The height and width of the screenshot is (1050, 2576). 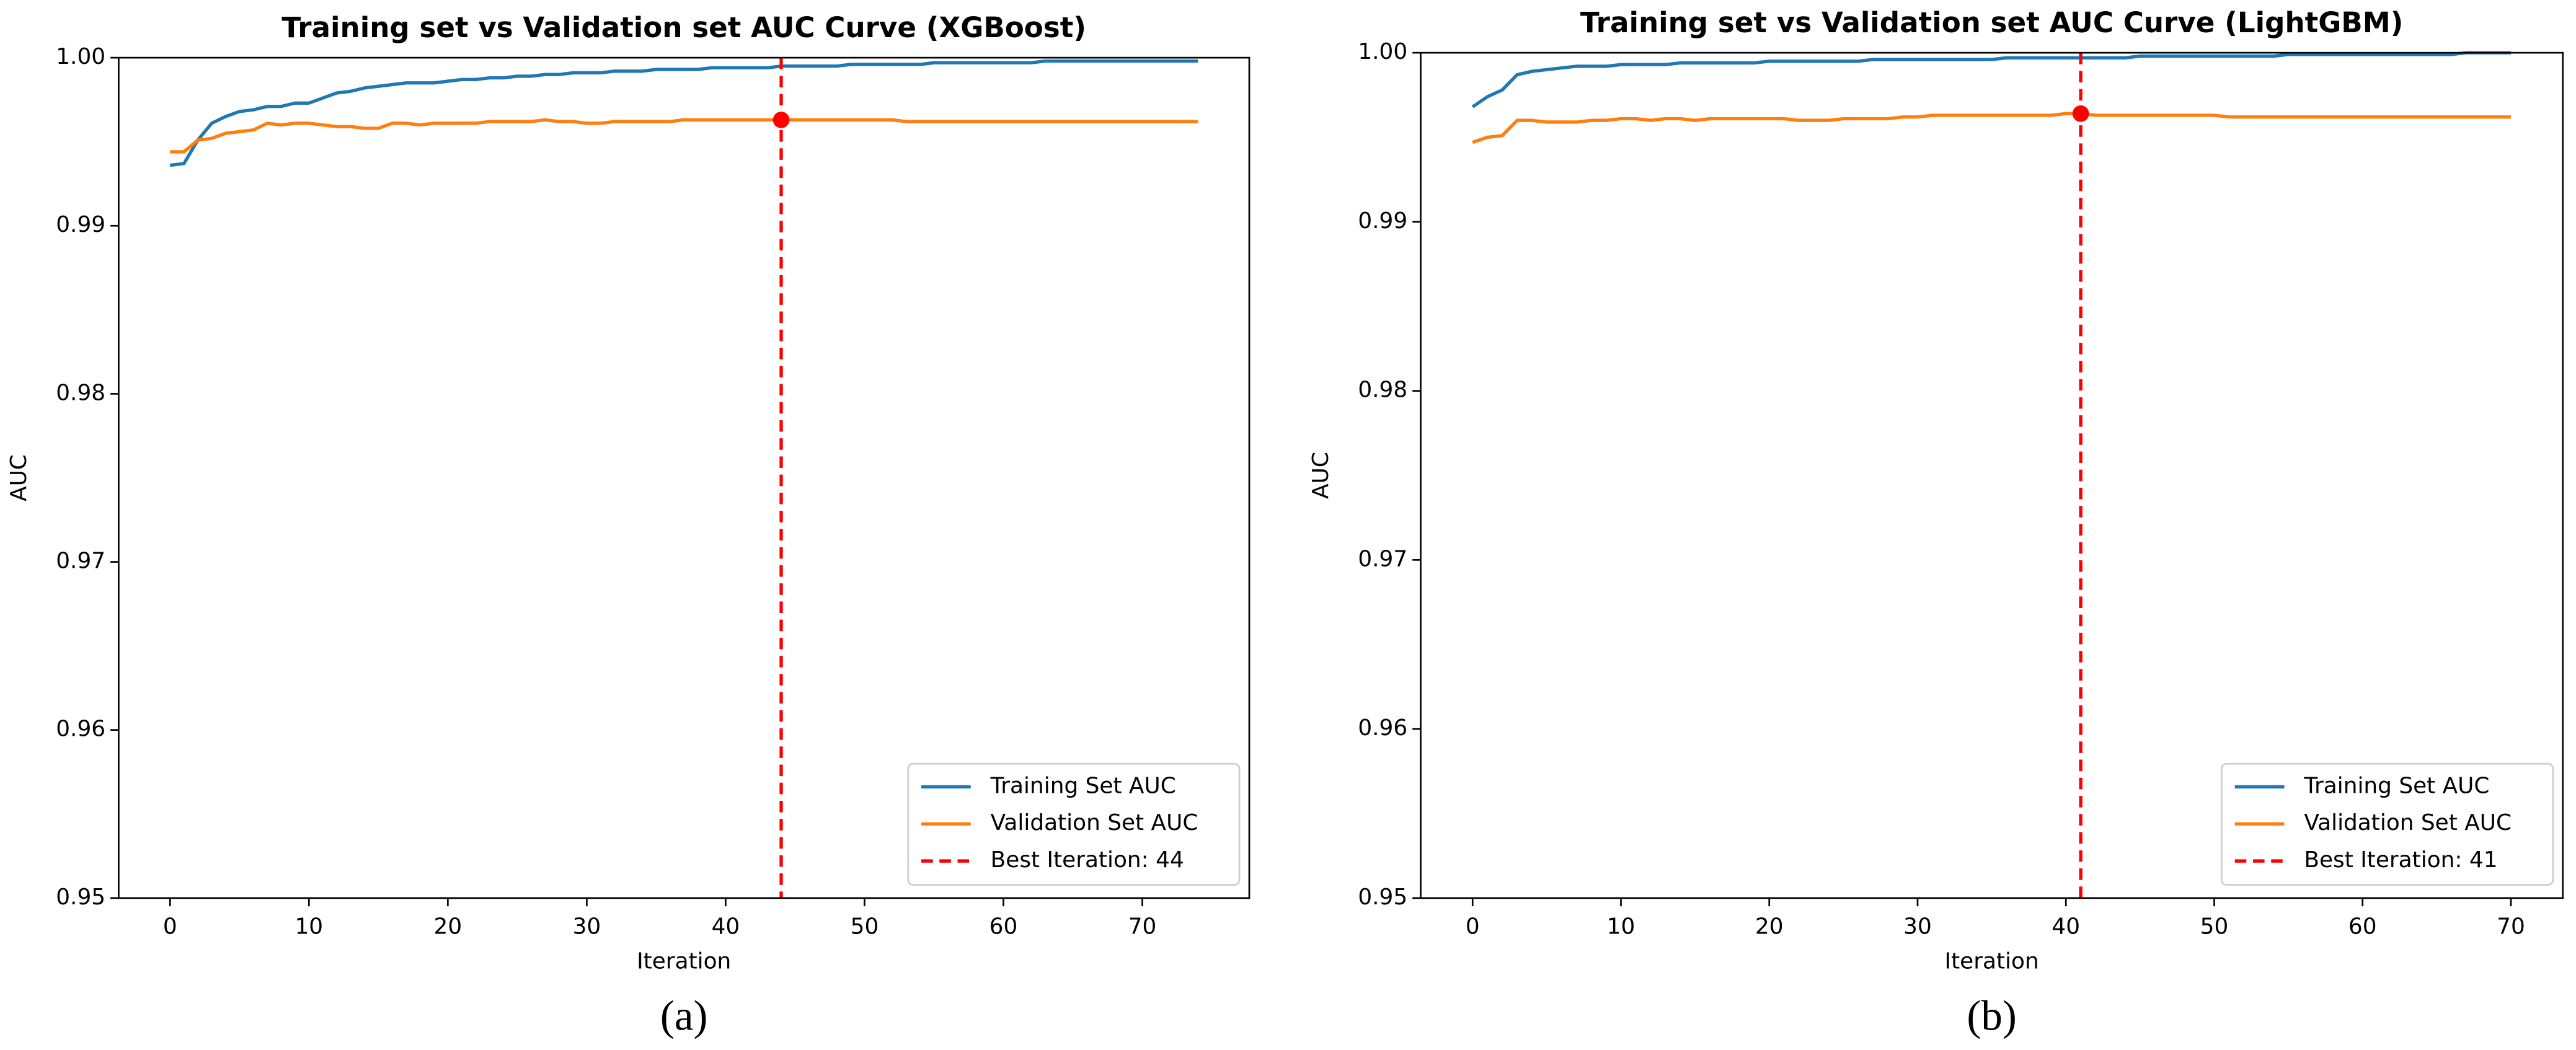 What do you see at coordinates (1992, 1015) in the screenshot?
I see `panel-caption: (b)` at bounding box center [1992, 1015].